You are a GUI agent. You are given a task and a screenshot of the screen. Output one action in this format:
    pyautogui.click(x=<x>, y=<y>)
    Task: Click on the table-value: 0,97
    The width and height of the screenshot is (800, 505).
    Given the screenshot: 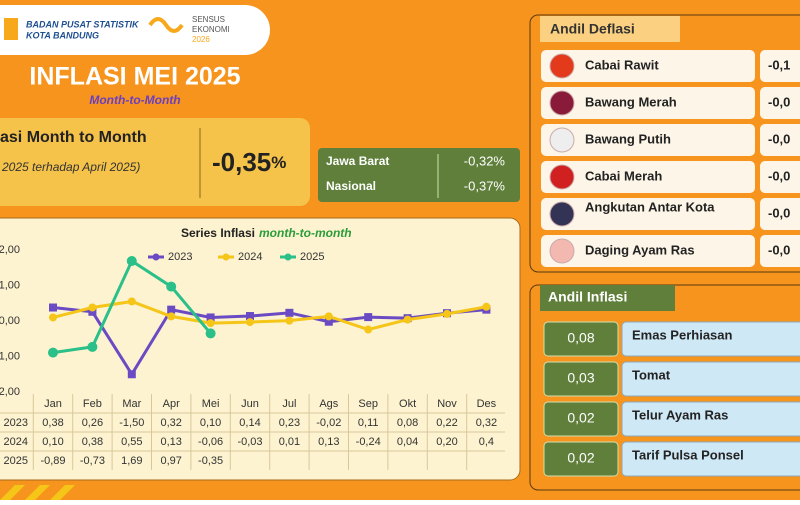 What is the action you would take?
    pyautogui.click(x=170, y=461)
    